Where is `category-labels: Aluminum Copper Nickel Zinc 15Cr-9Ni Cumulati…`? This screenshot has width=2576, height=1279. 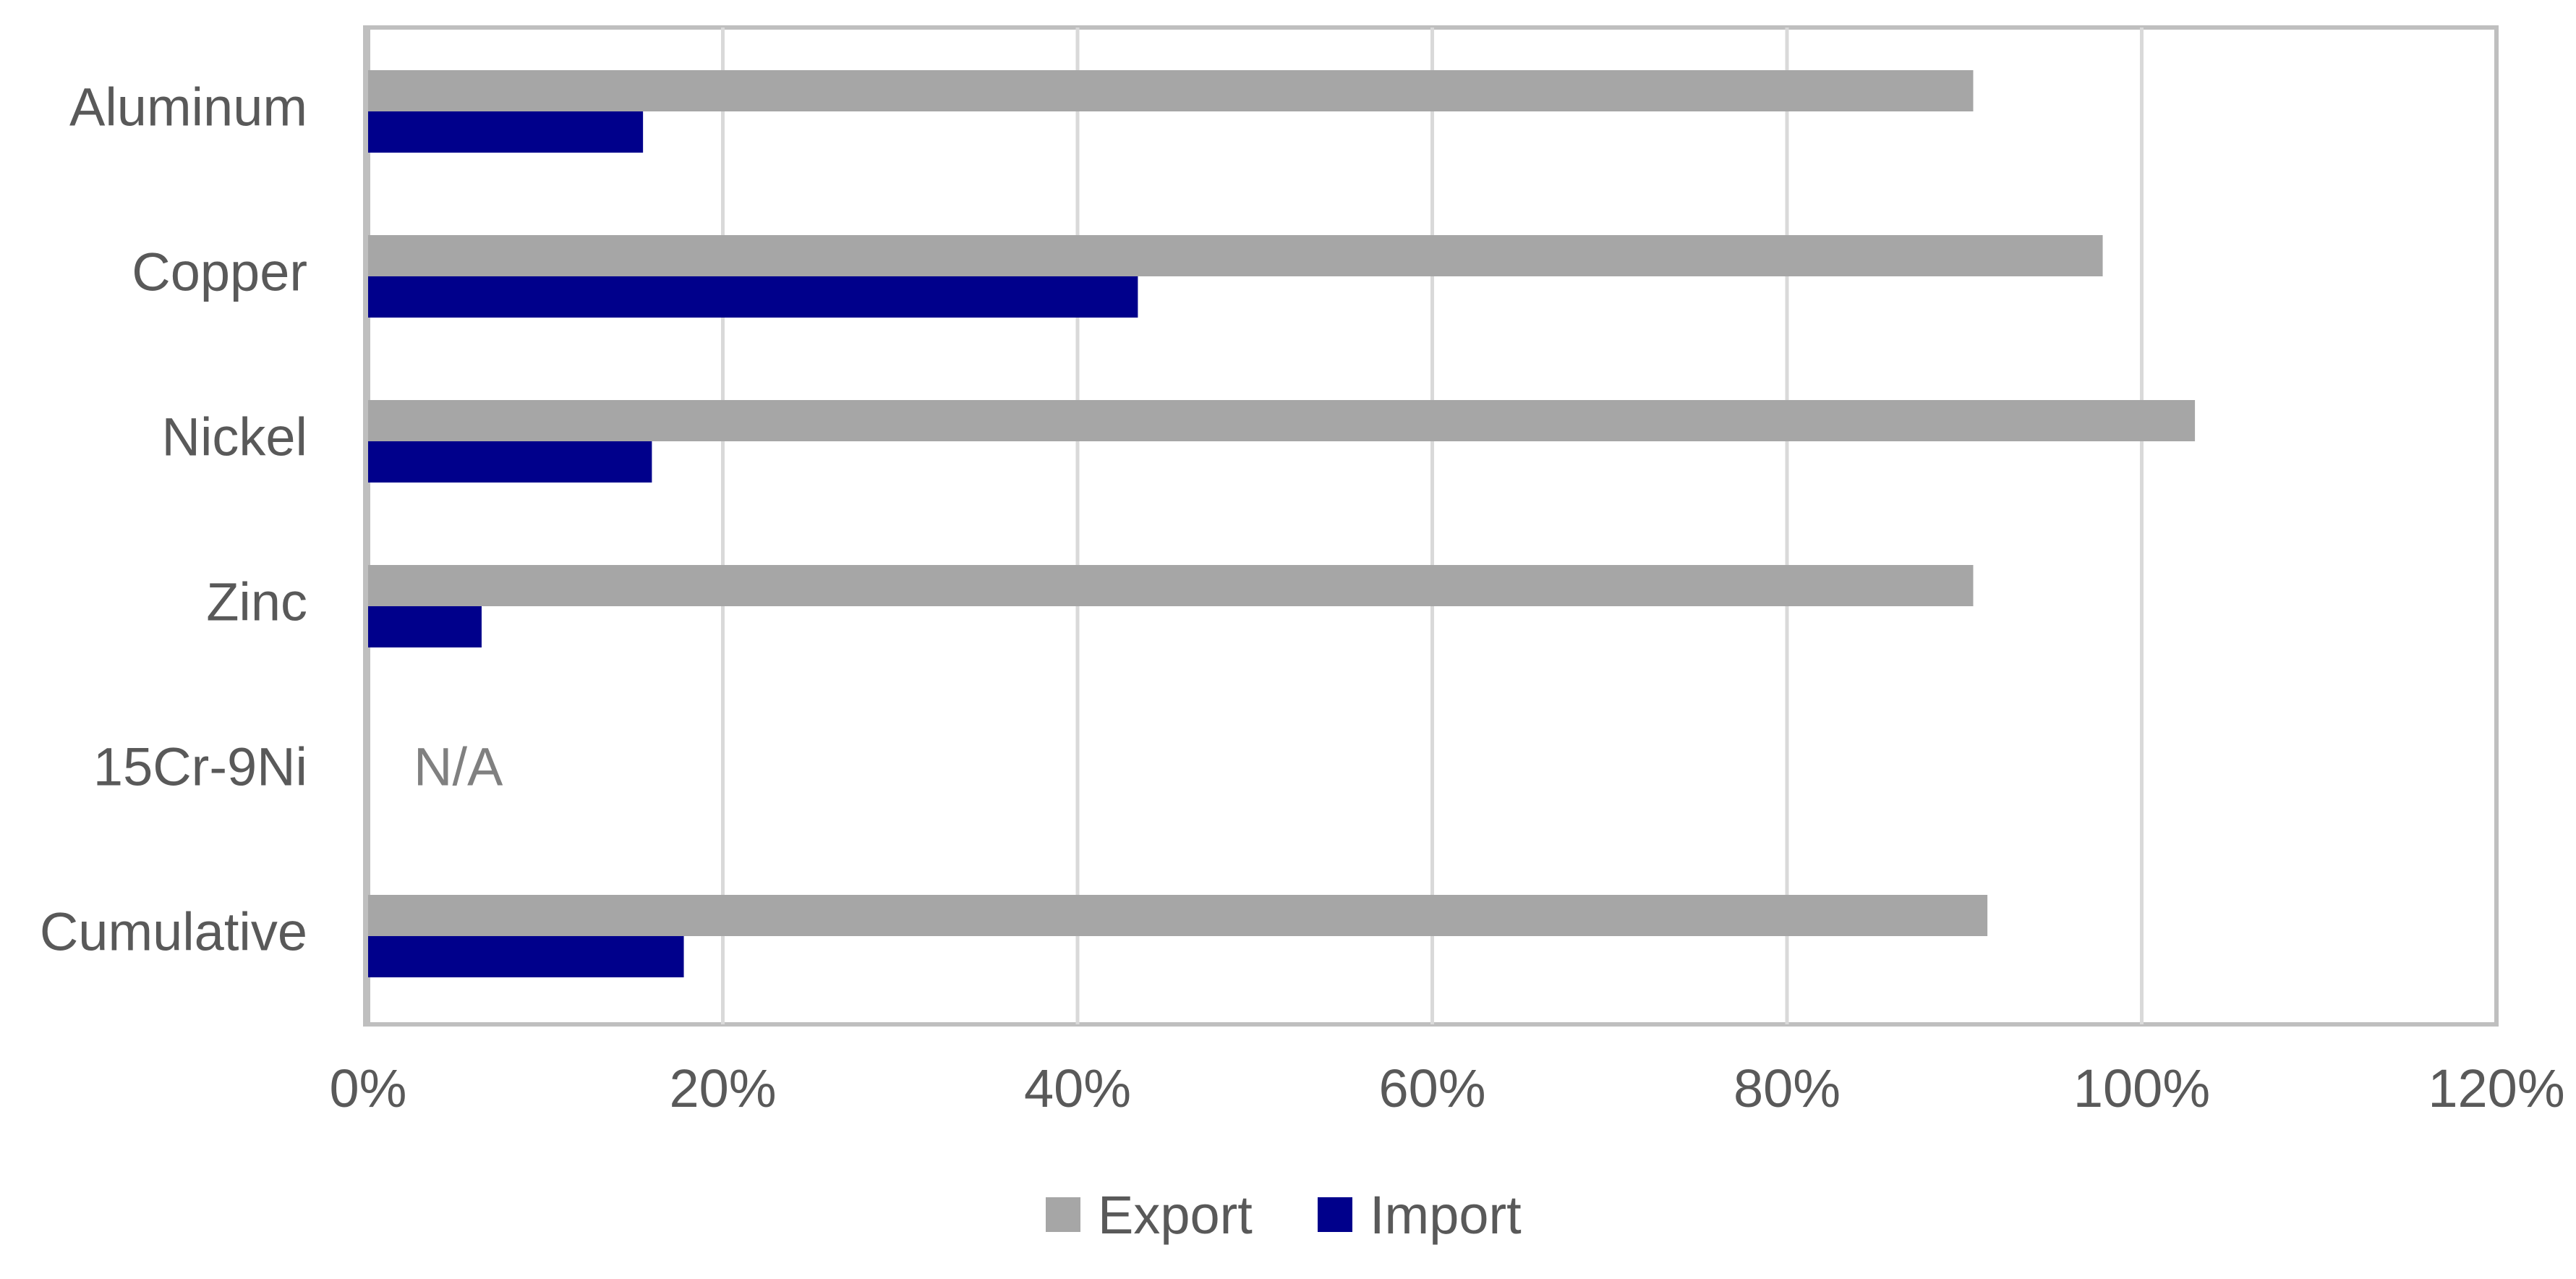 category-labels: Aluminum Copper Nickel Zinc 15Cr-9Ni Cumulati… is located at coordinates (173, 519).